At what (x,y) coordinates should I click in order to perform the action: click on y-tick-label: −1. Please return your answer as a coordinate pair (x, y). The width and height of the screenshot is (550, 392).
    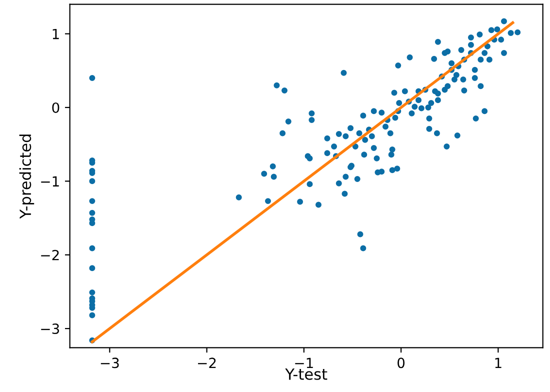
    Looking at the image, I should click on (50, 181).